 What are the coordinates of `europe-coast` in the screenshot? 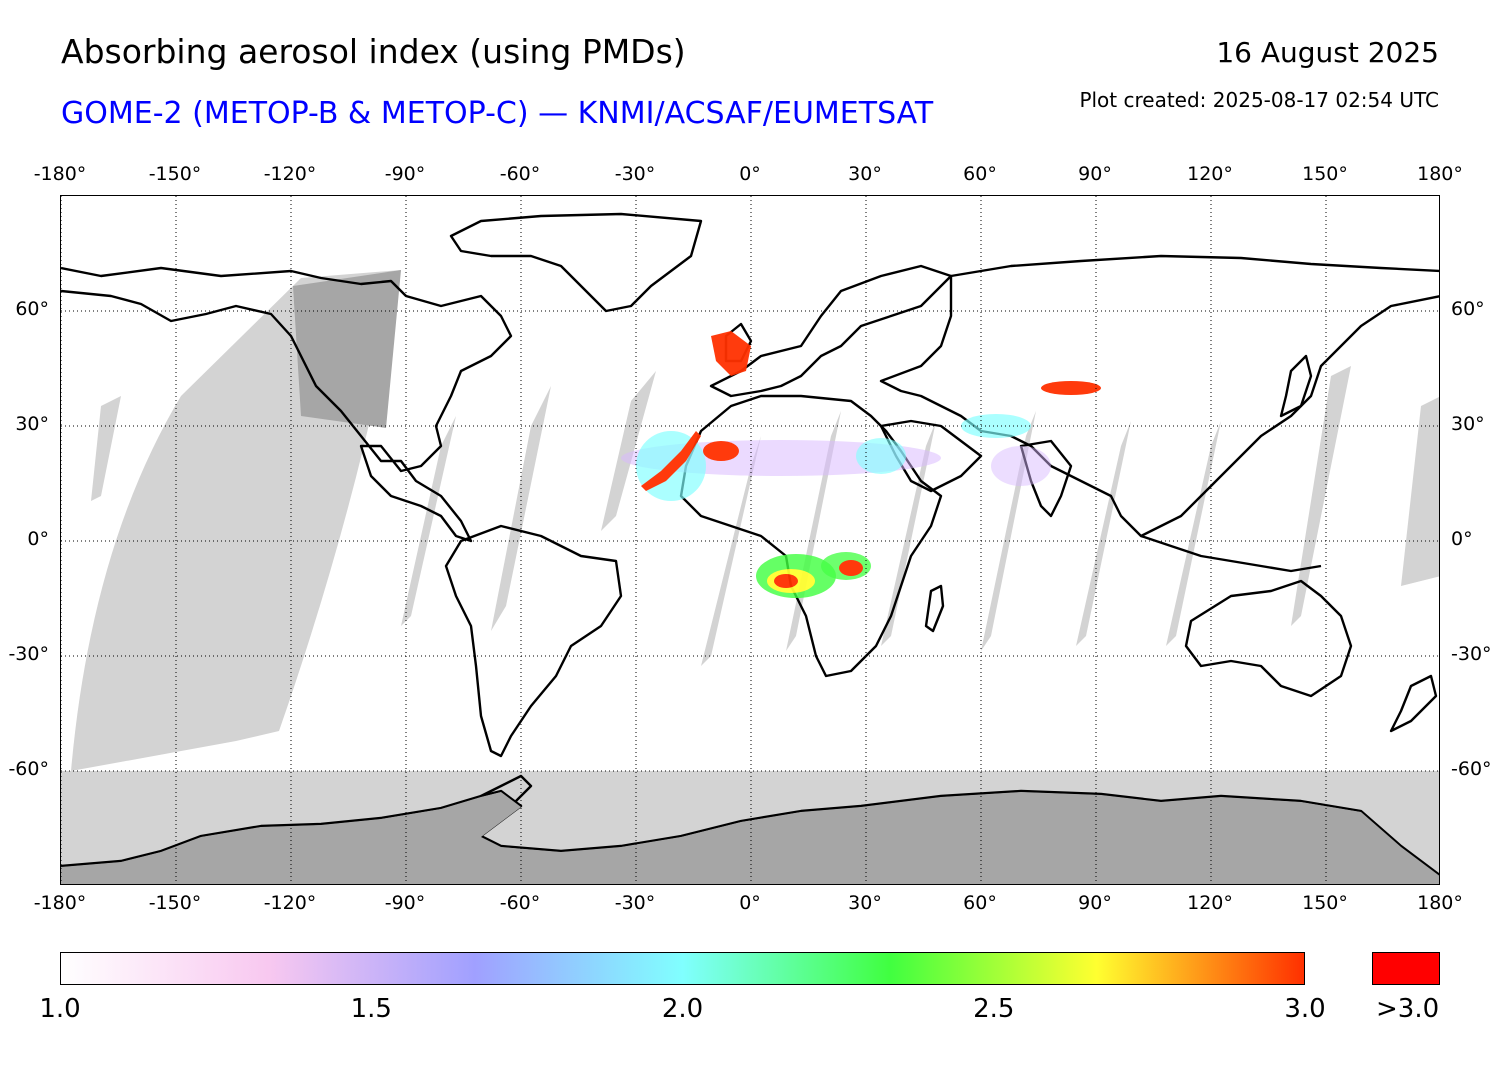 It's located at (831, 331).